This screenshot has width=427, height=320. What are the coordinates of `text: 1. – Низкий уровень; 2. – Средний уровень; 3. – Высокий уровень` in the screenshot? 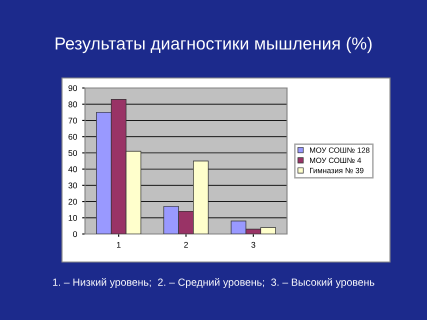 It's located at (213, 283).